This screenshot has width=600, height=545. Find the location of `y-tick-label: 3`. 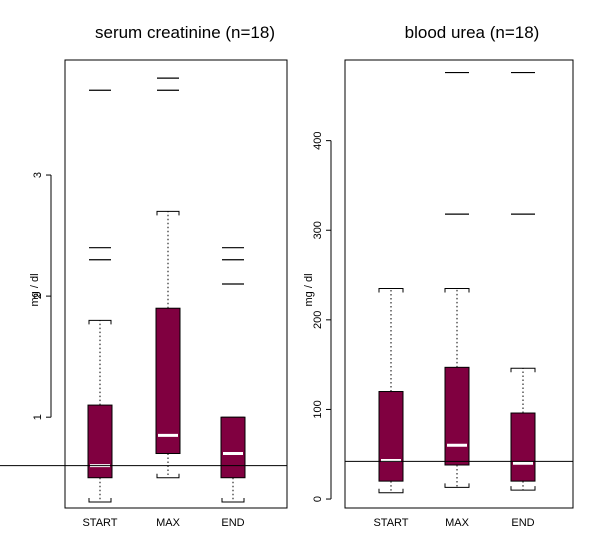

y-tick-label: 3 is located at coordinates (38, 175).